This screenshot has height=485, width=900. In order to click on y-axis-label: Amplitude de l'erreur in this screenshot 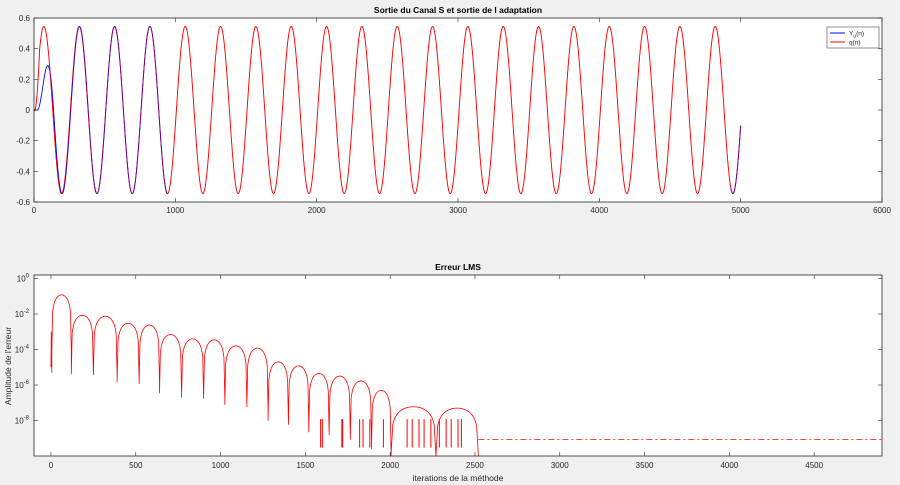, I will do `click(8, 366)`.